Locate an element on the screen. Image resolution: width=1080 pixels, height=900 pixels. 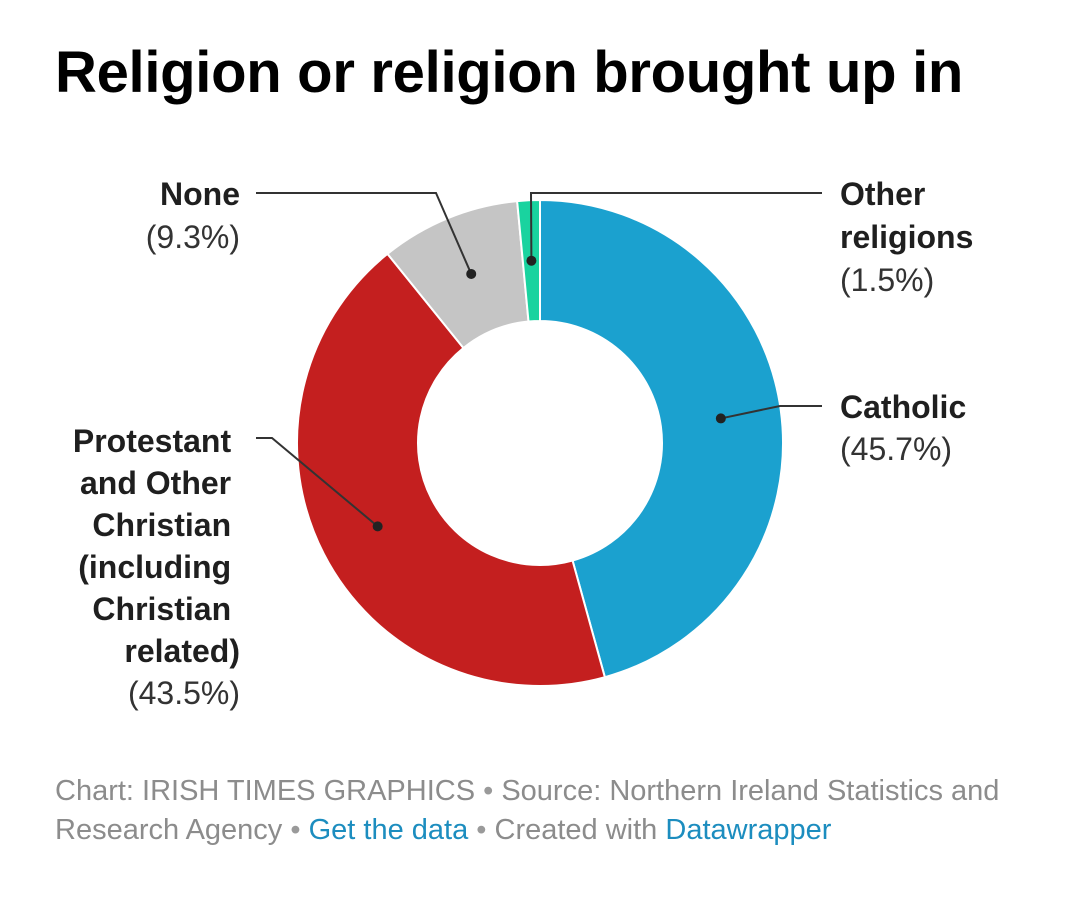
slice-value-protestant: (43.5%) is located at coordinates (184, 693).